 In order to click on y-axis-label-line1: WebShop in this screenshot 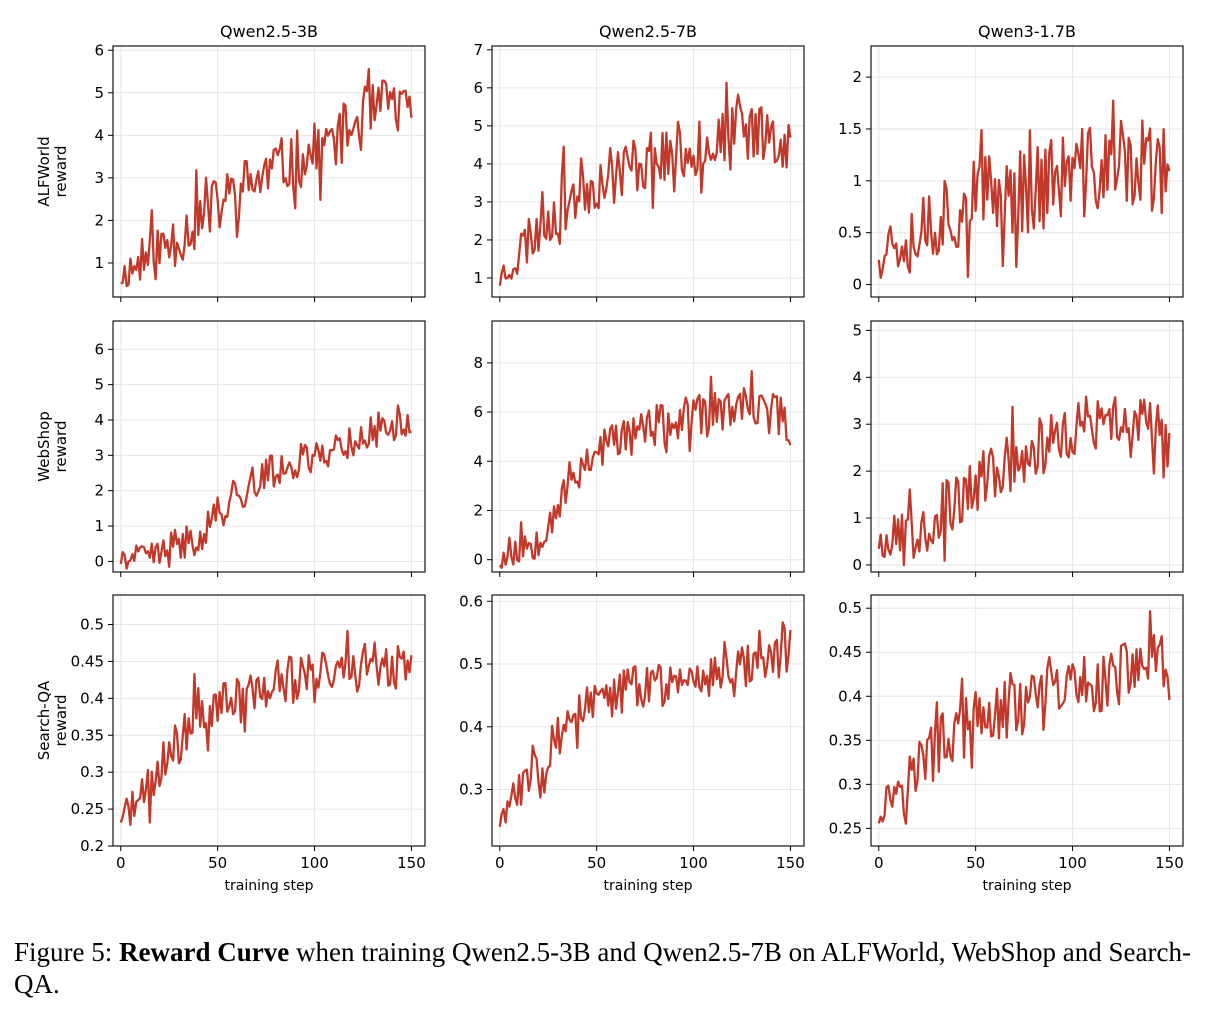, I will do `click(44, 446)`.